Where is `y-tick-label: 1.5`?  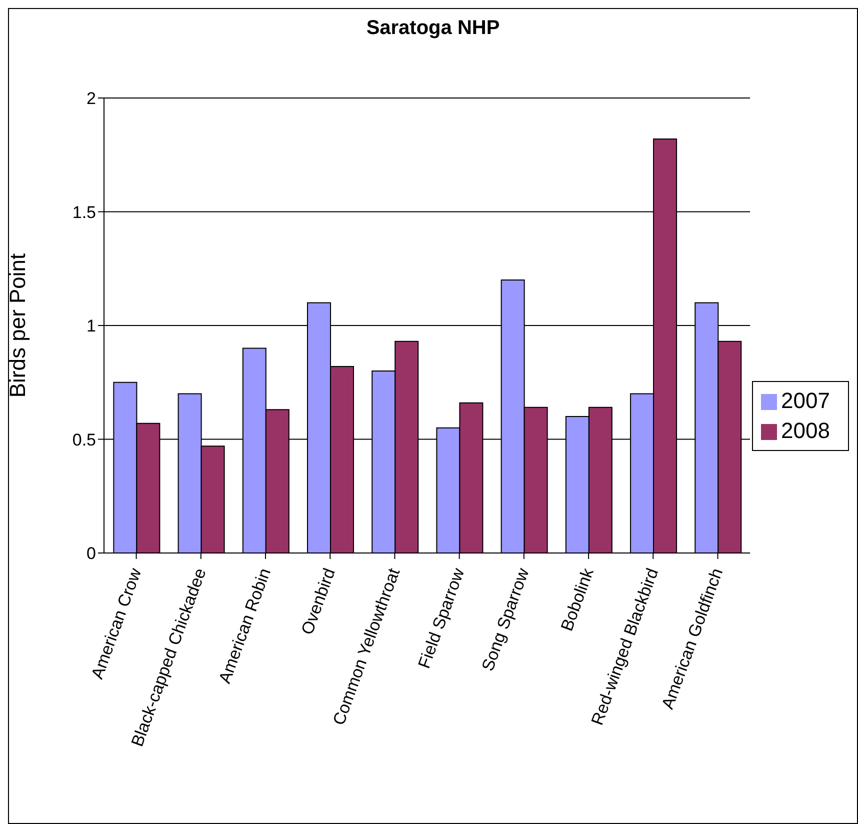
y-tick-label: 1.5 is located at coordinates (84, 212).